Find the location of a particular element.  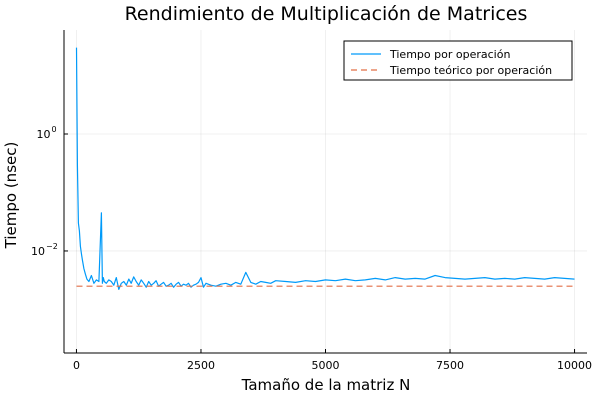

x-tick-label: 10000 is located at coordinates (574, 365).